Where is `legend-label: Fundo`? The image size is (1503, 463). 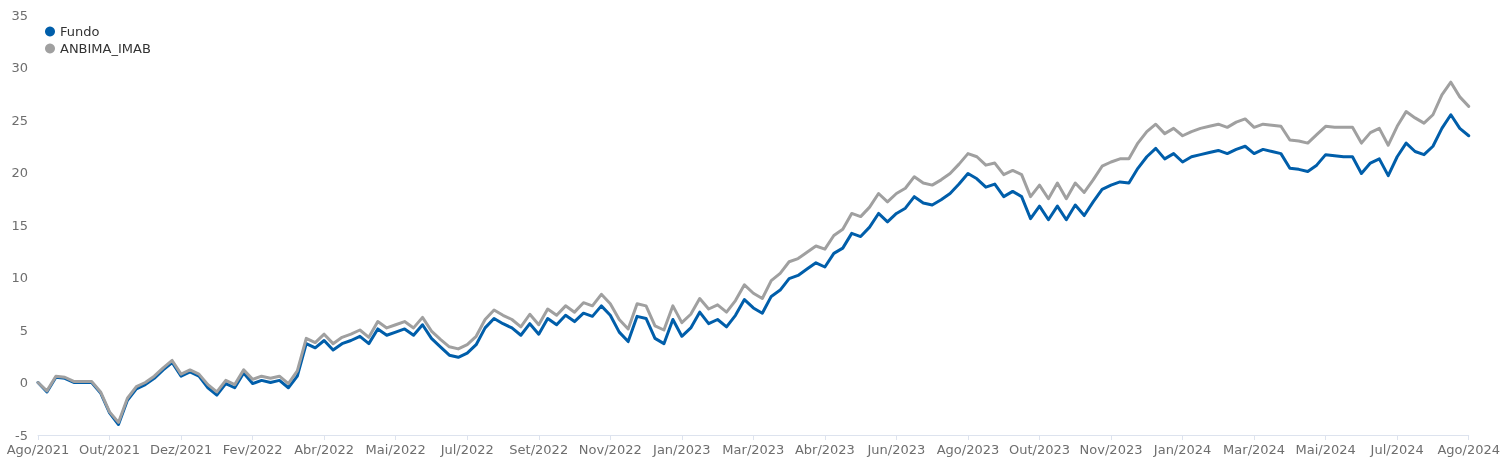
legend-label: Fundo is located at coordinates (80, 31).